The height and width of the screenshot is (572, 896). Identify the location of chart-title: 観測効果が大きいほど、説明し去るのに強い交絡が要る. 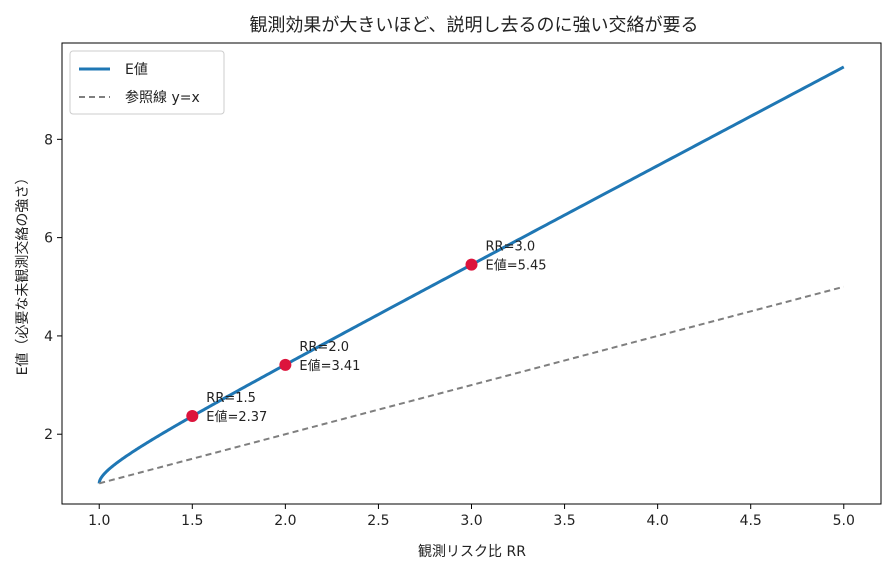
(473, 25).